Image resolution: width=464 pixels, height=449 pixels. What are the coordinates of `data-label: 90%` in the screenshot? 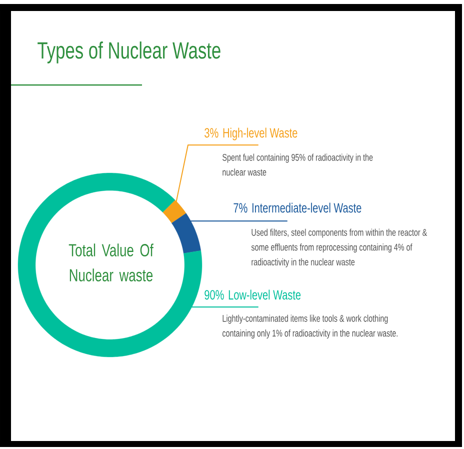 It's located at (214, 295).